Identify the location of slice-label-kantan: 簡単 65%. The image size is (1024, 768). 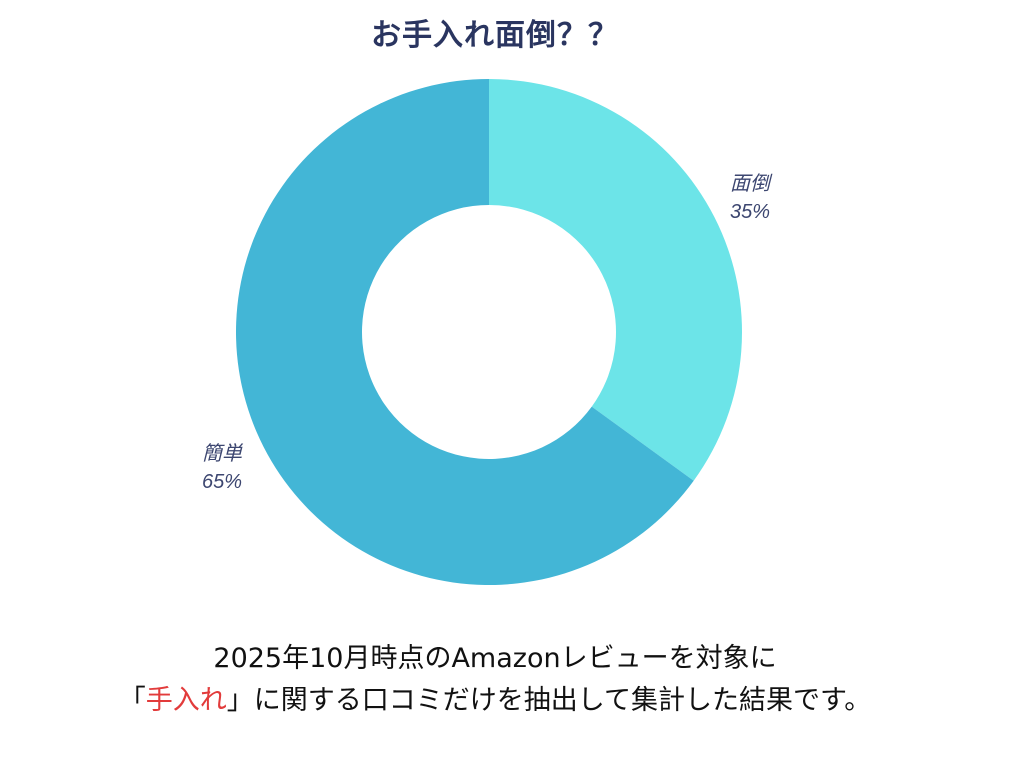
(222, 468).